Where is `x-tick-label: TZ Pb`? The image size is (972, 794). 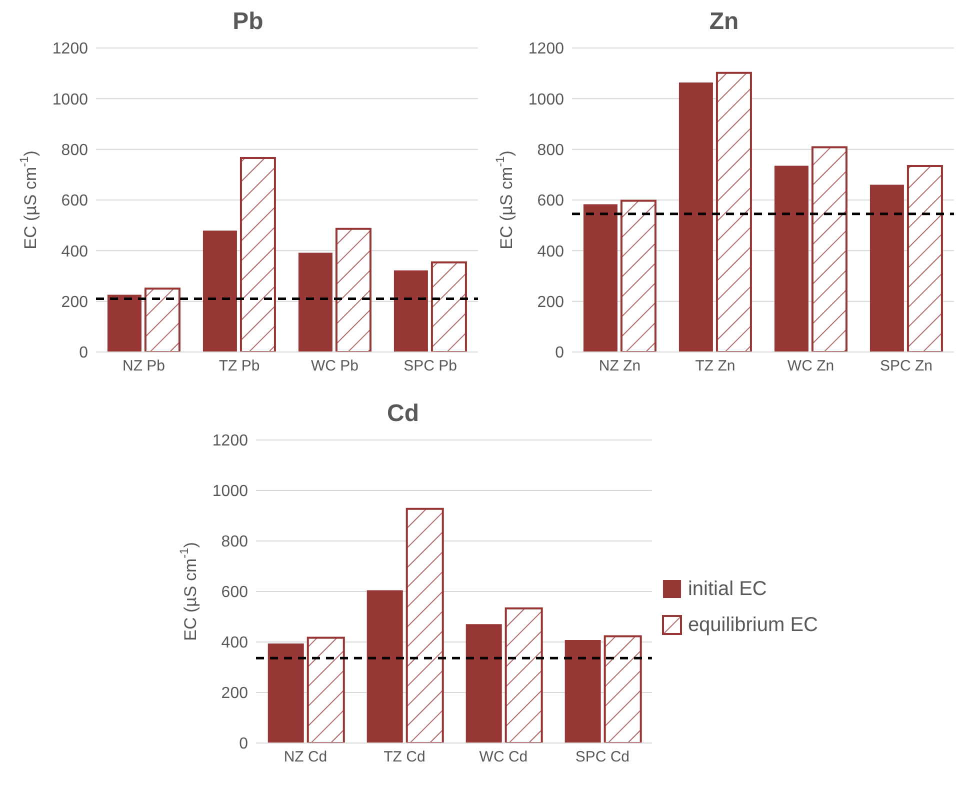 x-tick-label: TZ Pb is located at coordinates (239, 366).